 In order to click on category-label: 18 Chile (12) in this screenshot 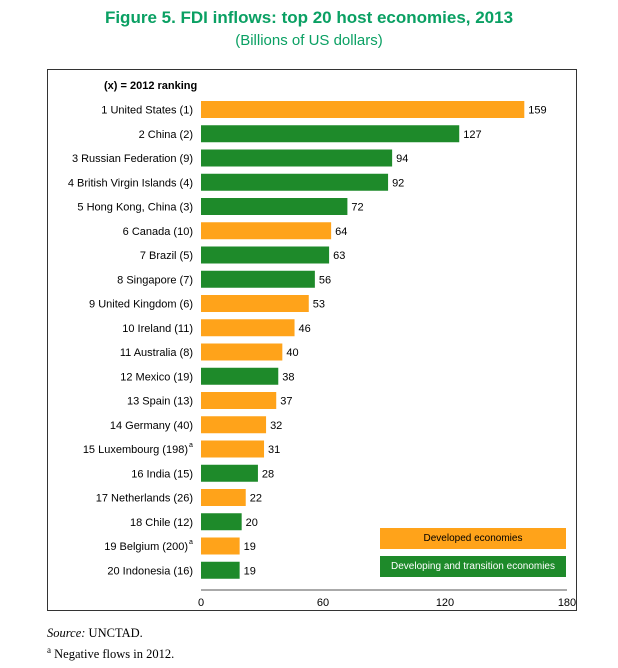, I will do `click(161, 523)`.